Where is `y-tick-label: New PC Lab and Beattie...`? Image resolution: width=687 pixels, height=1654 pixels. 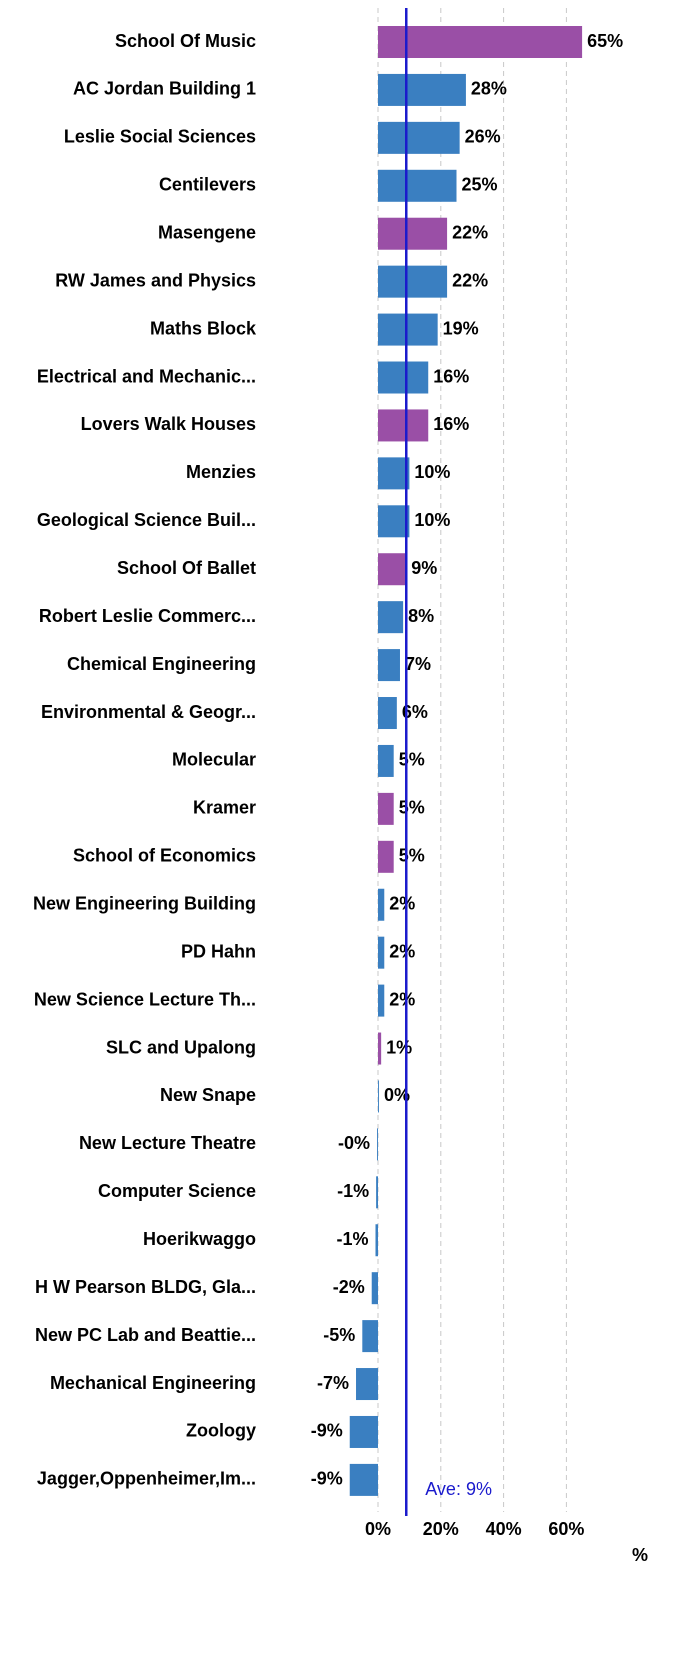
y-tick-label: New PC Lab and Beattie... is located at coordinates (145, 1335).